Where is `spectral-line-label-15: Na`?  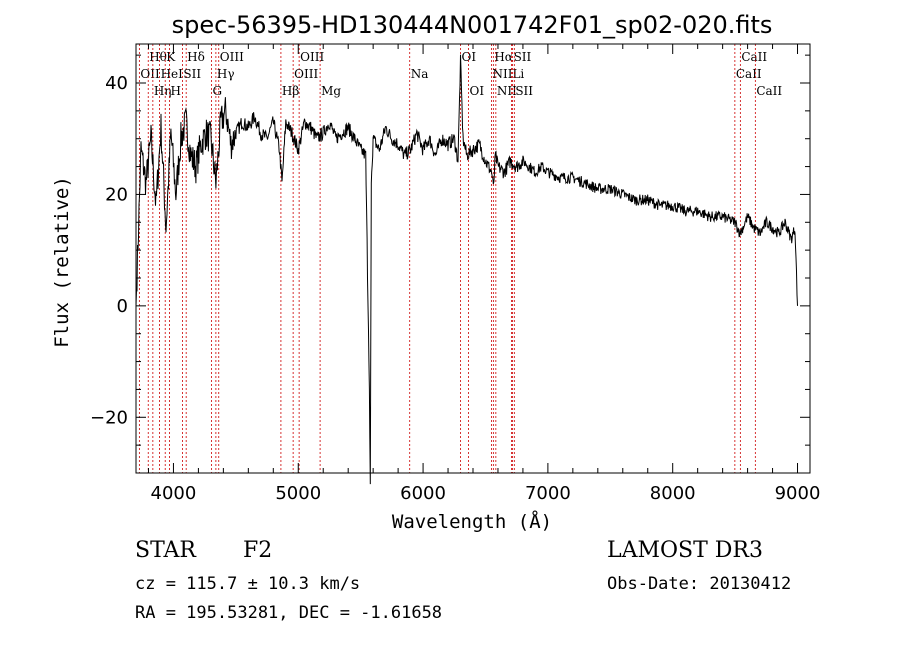 spectral-line-label-15: Na is located at coordinates (420, 74).